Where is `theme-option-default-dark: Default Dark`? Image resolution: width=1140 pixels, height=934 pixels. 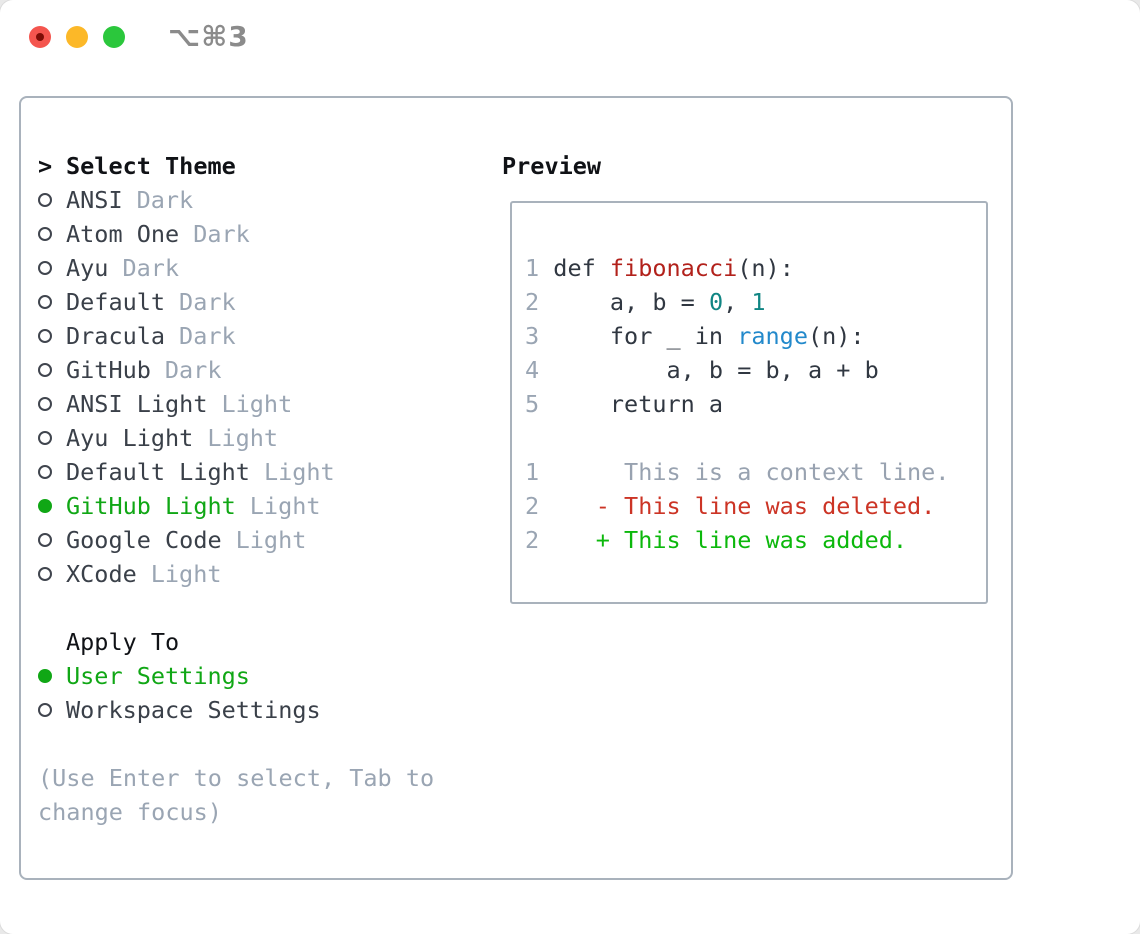
theme-option-default-dark: Default Dark is located at coordinates (236, 302).